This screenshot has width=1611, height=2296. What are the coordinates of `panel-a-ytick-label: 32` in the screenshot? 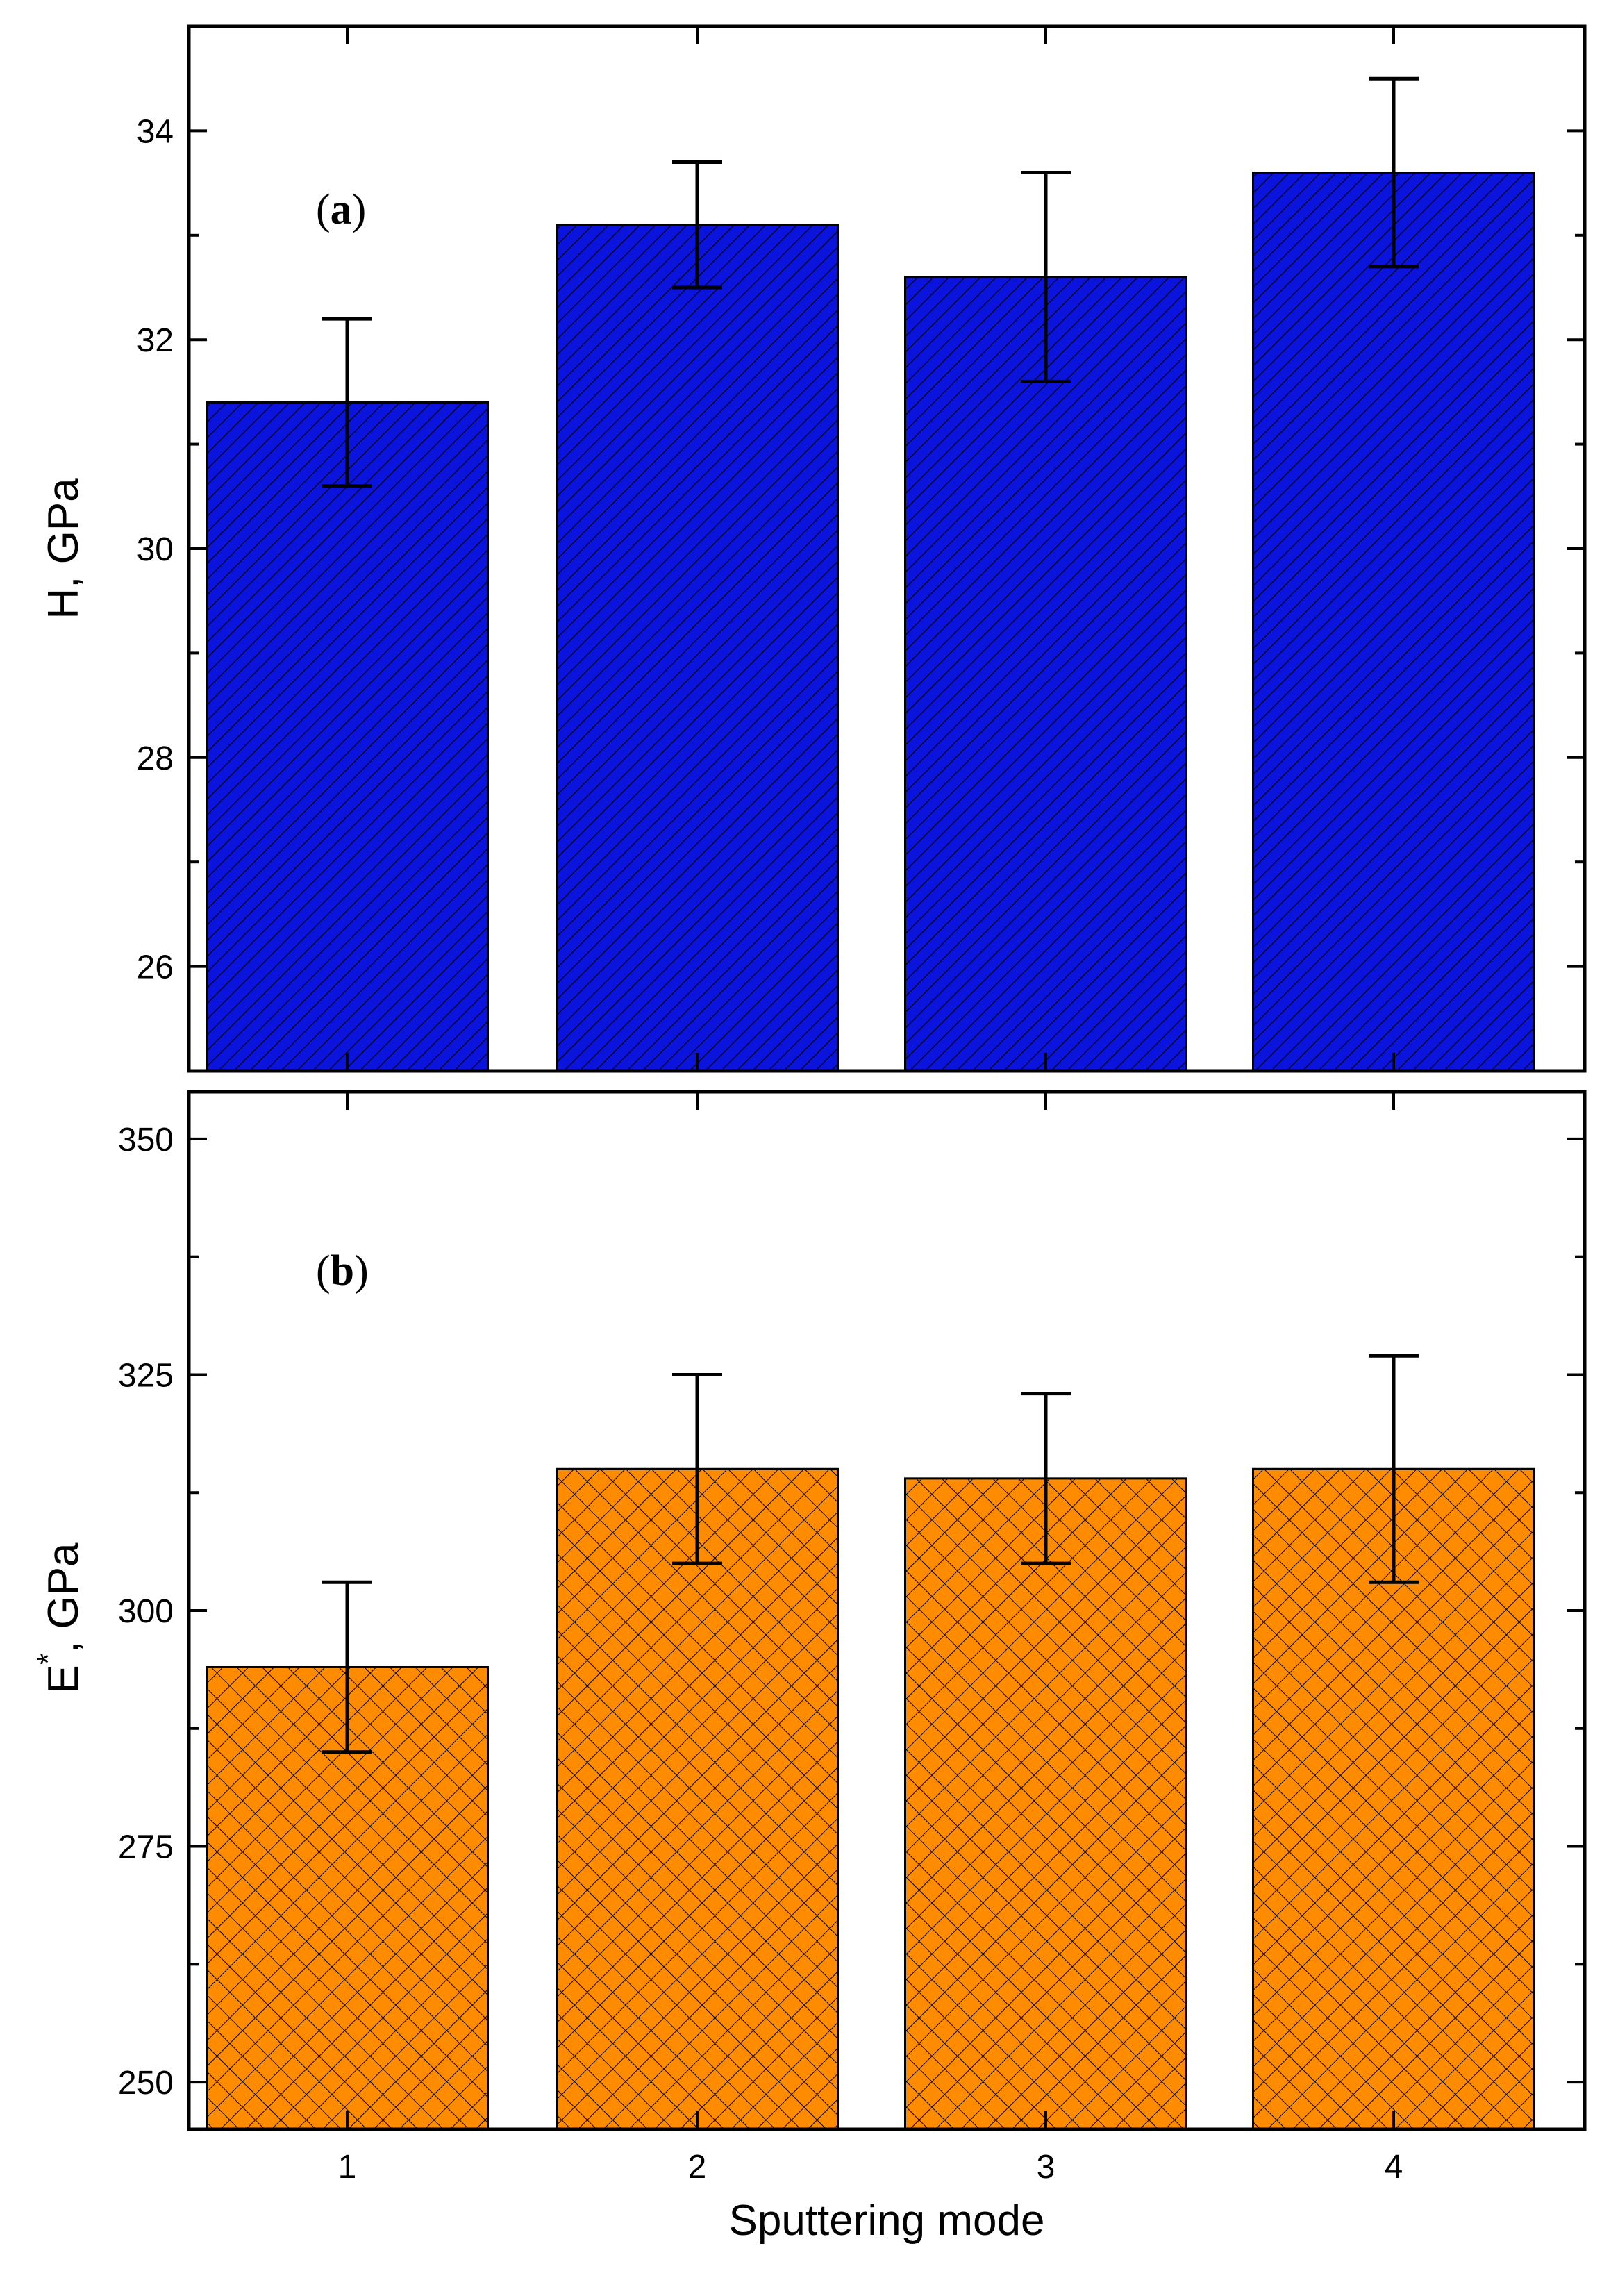 It's located at (155, 341).